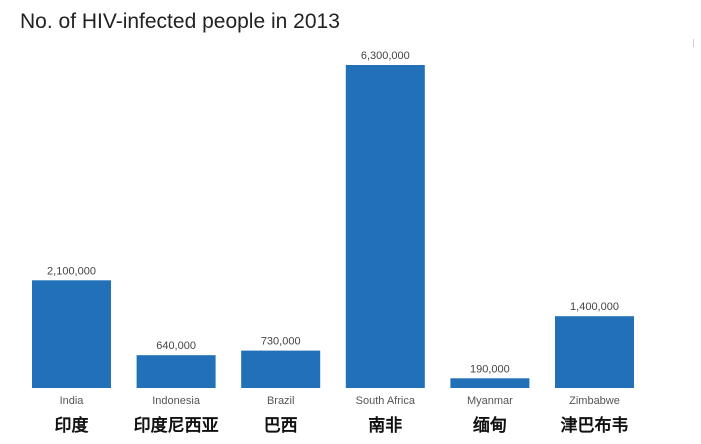 This screenshot has width=701, height=444. What do you see at coordinates (594, 352) in the screenshot?
I see `bar-zimbabwe` at bounding box center [594, 352].